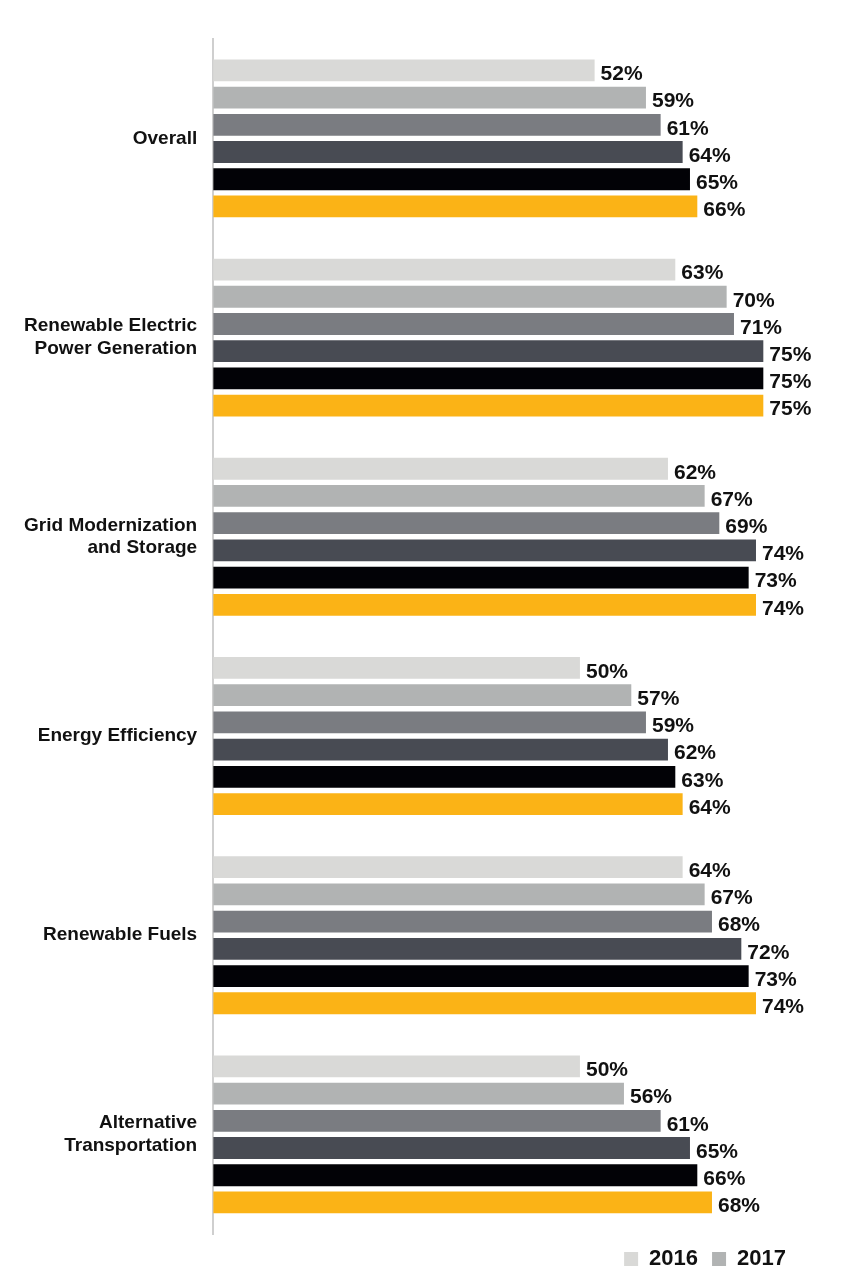 This screenshot has height=1280, width=860. What do you see at coordinates (621, 73) in the screenshot?
I see `data-label: 52%` at bounding box center [621, 73].